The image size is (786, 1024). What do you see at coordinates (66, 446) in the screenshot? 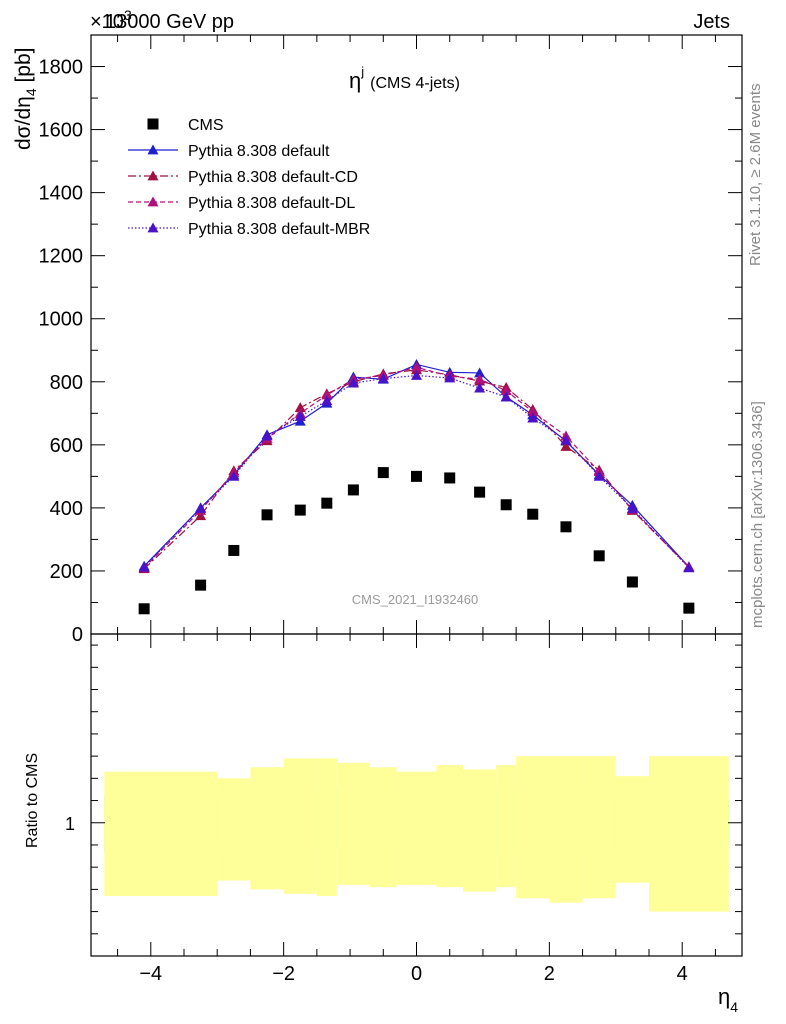
I see `y-tick-label: 600` at bounding box center [66, 446].